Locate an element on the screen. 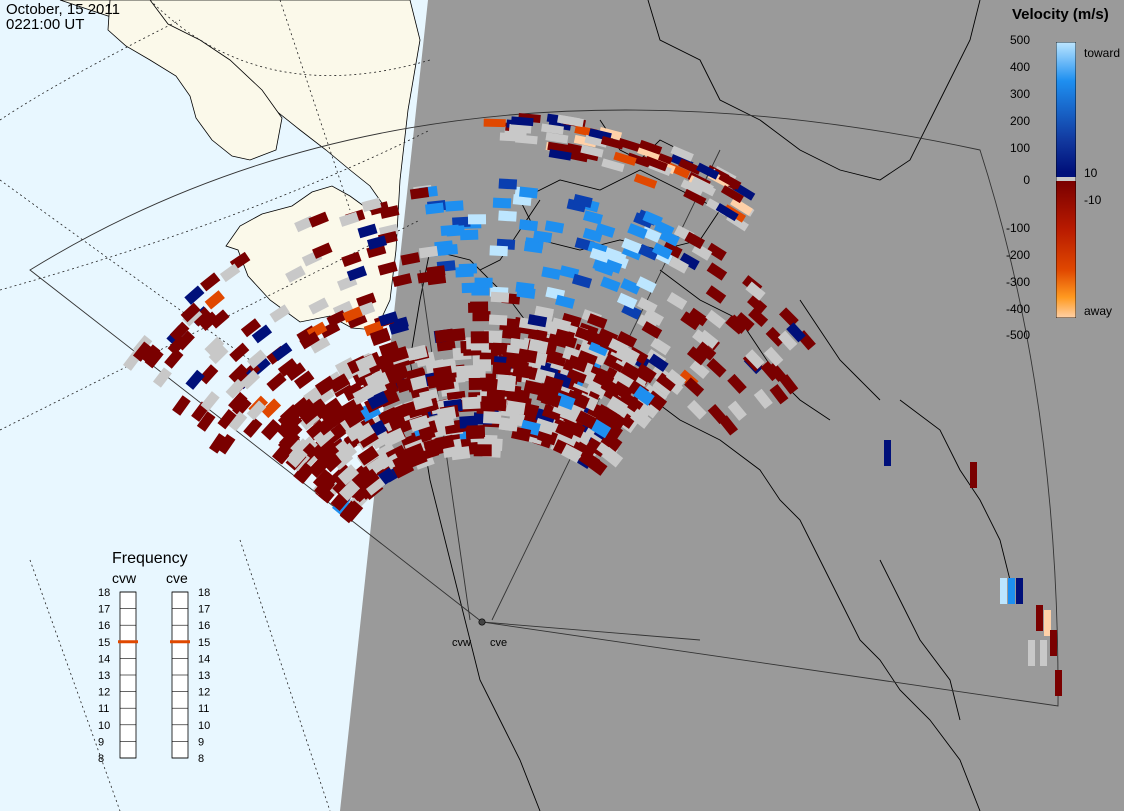 The height and width of the screenshot is (811, 1124). frequency-tick-label: 18 is located at coordinates (104, 593).